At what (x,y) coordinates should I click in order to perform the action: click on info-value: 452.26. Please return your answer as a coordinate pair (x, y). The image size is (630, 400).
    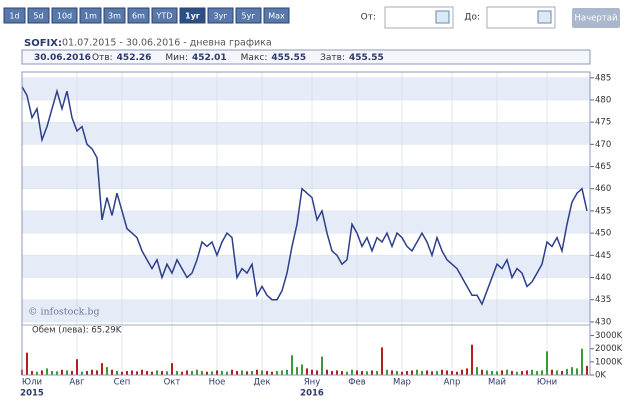
    Looking at the image, I should click on (134, 58).